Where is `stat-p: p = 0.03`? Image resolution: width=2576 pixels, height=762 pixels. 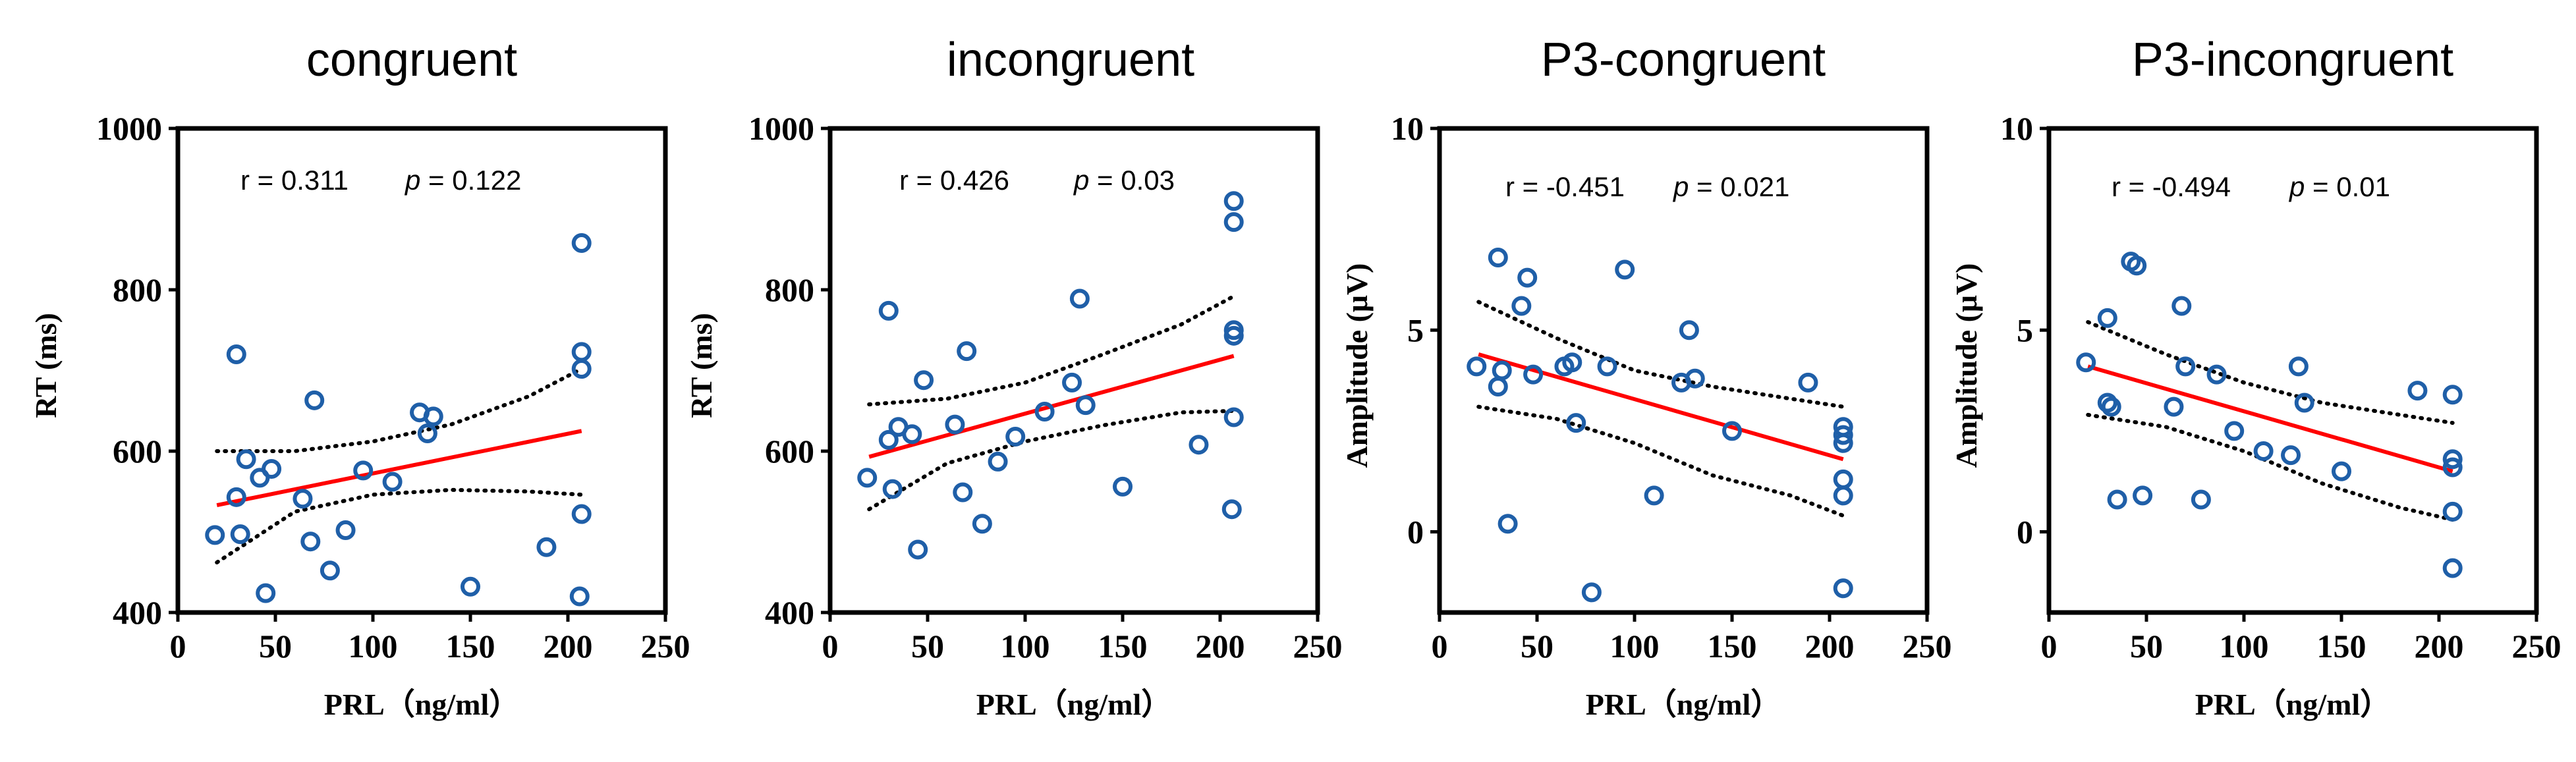 stat-p: p = 0.03 is located at coordinates (1124, 180).